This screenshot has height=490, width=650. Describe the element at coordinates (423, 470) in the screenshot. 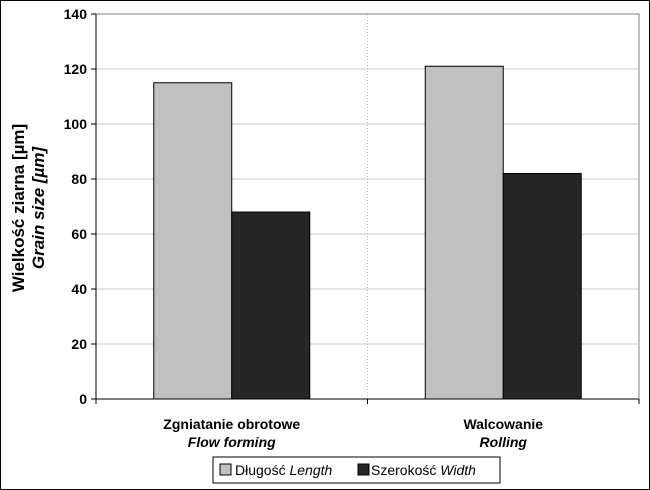

I see `legend-label-width: Szerokość Width` at that location.